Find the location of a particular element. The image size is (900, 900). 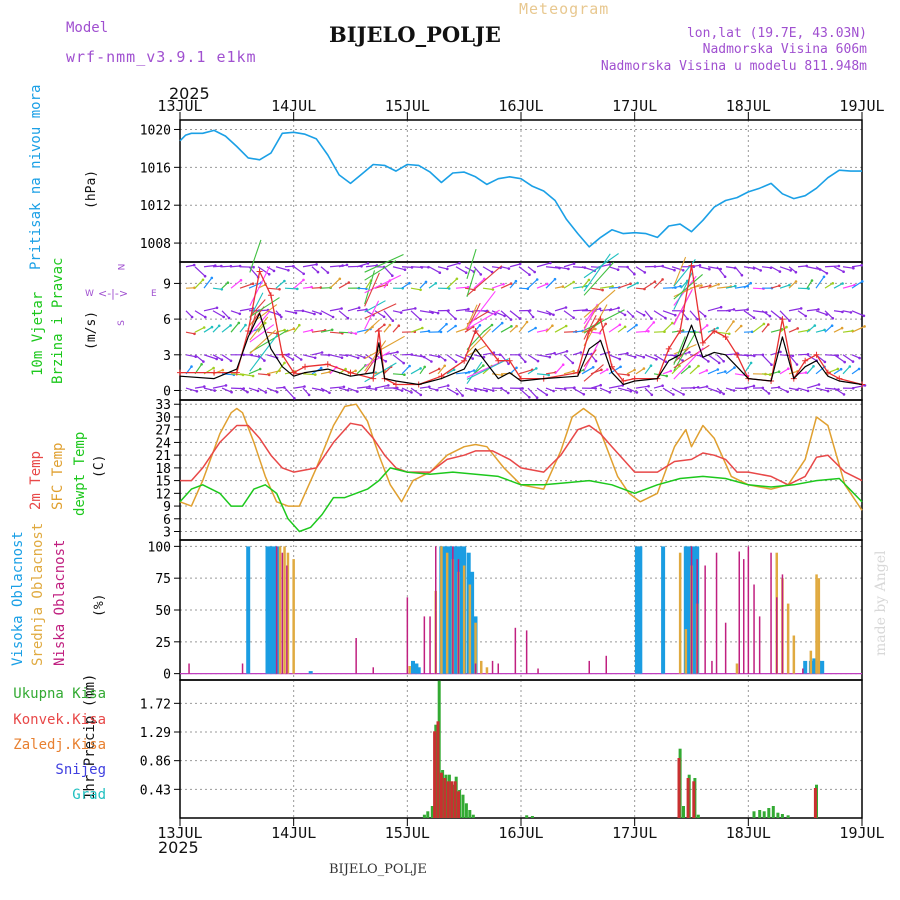

temp-2m-line is located at coordinates (521, 454).